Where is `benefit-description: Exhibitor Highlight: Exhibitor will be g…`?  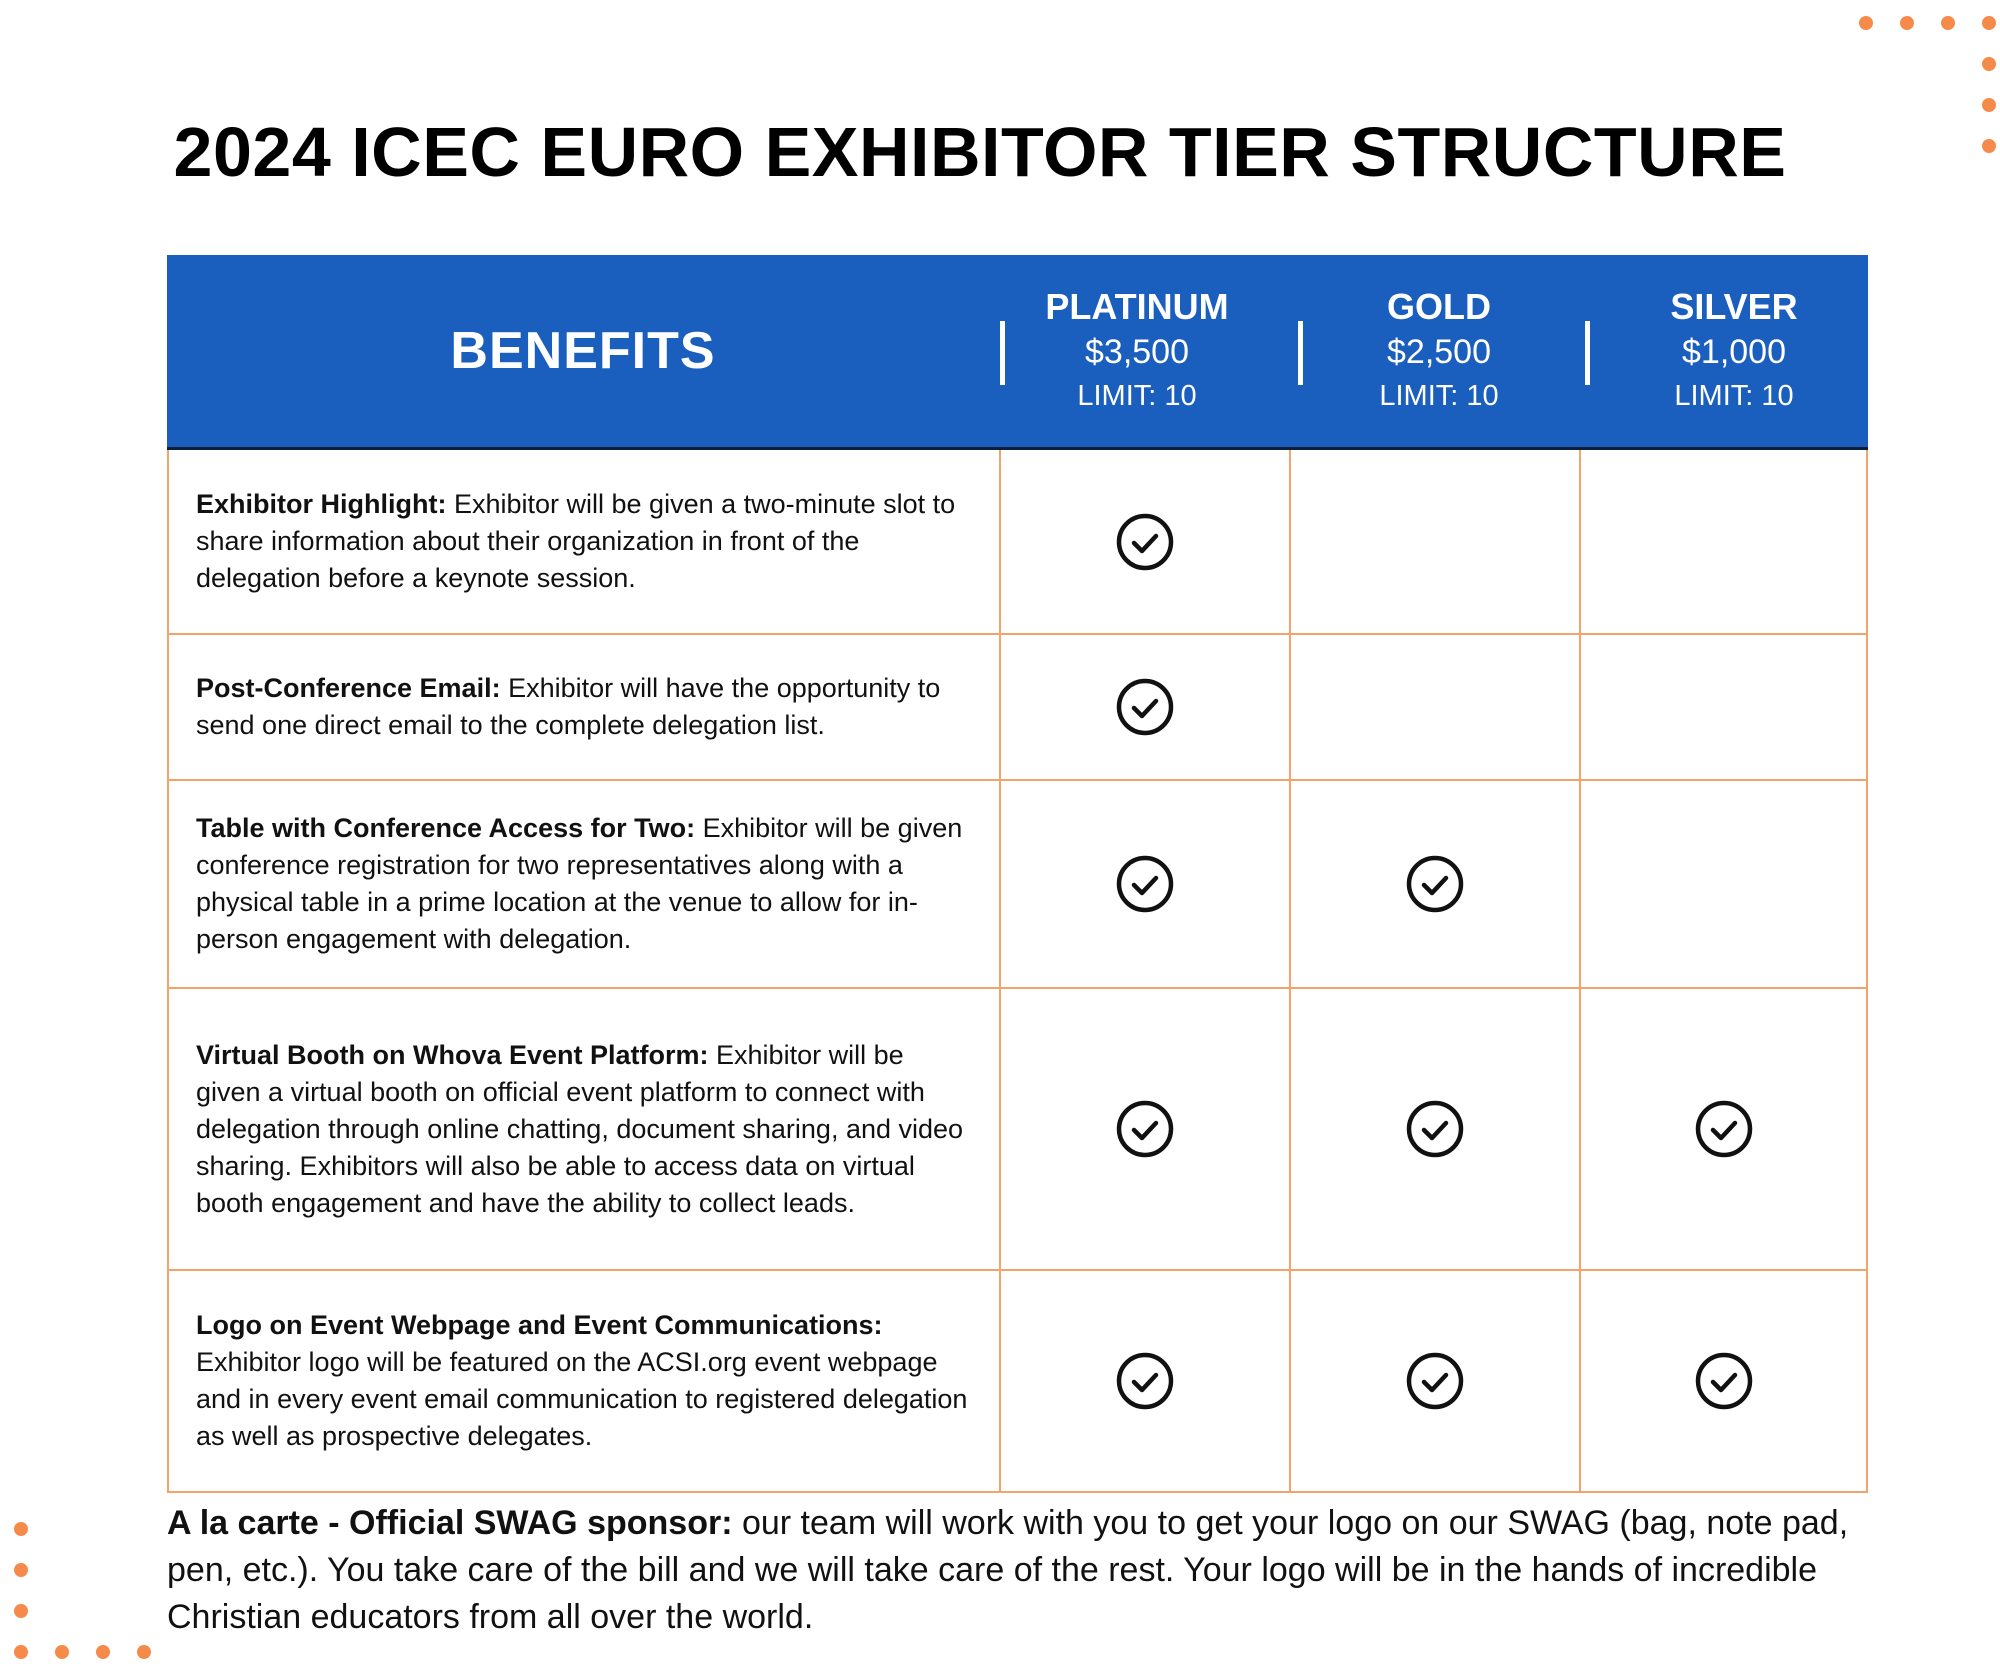 benefit-description: Exhibitor Highlight: Exhibitor will be g… is located at coordinates (584, 541).